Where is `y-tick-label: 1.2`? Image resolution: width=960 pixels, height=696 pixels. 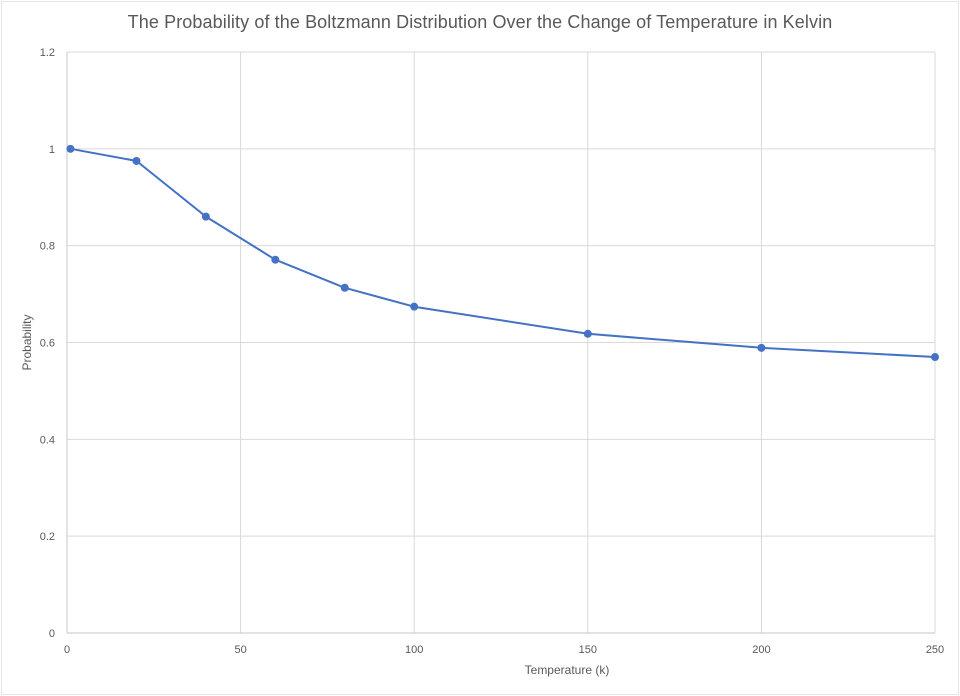 y-tick-label: 1.2 is located at coordinates (47, 53).